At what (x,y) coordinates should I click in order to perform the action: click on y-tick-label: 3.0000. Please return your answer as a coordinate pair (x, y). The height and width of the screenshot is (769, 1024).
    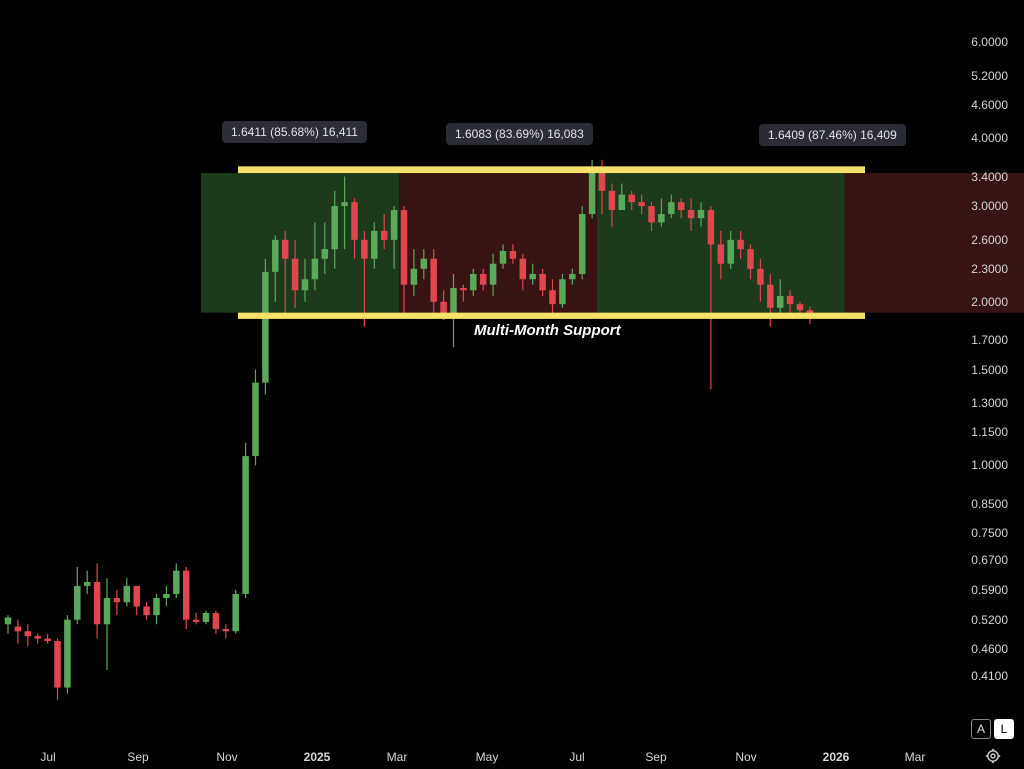
    Looking at the image, I should click on (989, 206).